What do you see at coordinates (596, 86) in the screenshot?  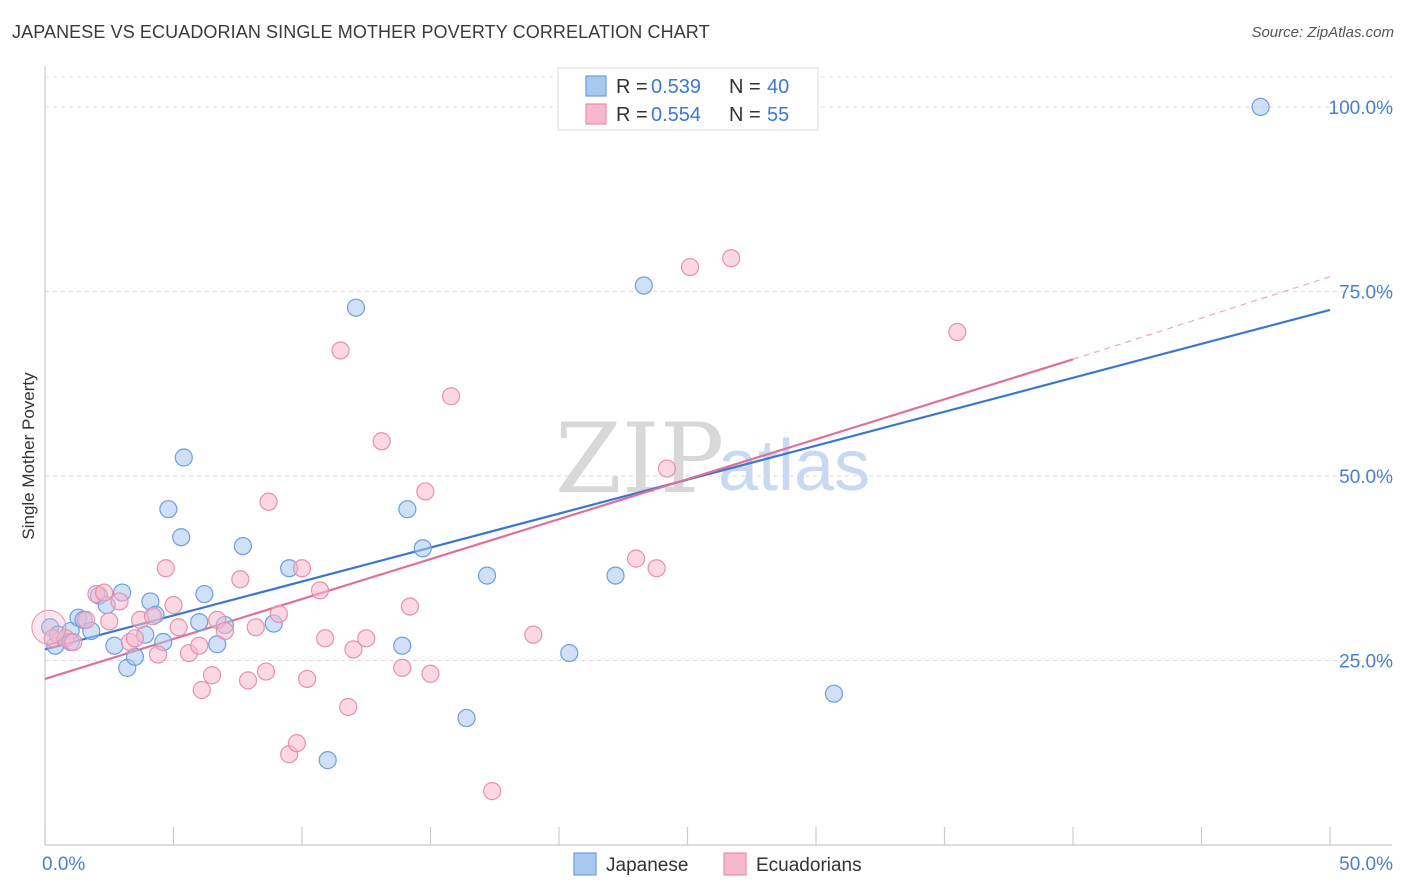 I see `legend-swatch-japanese` at bounding box center [596, 86].